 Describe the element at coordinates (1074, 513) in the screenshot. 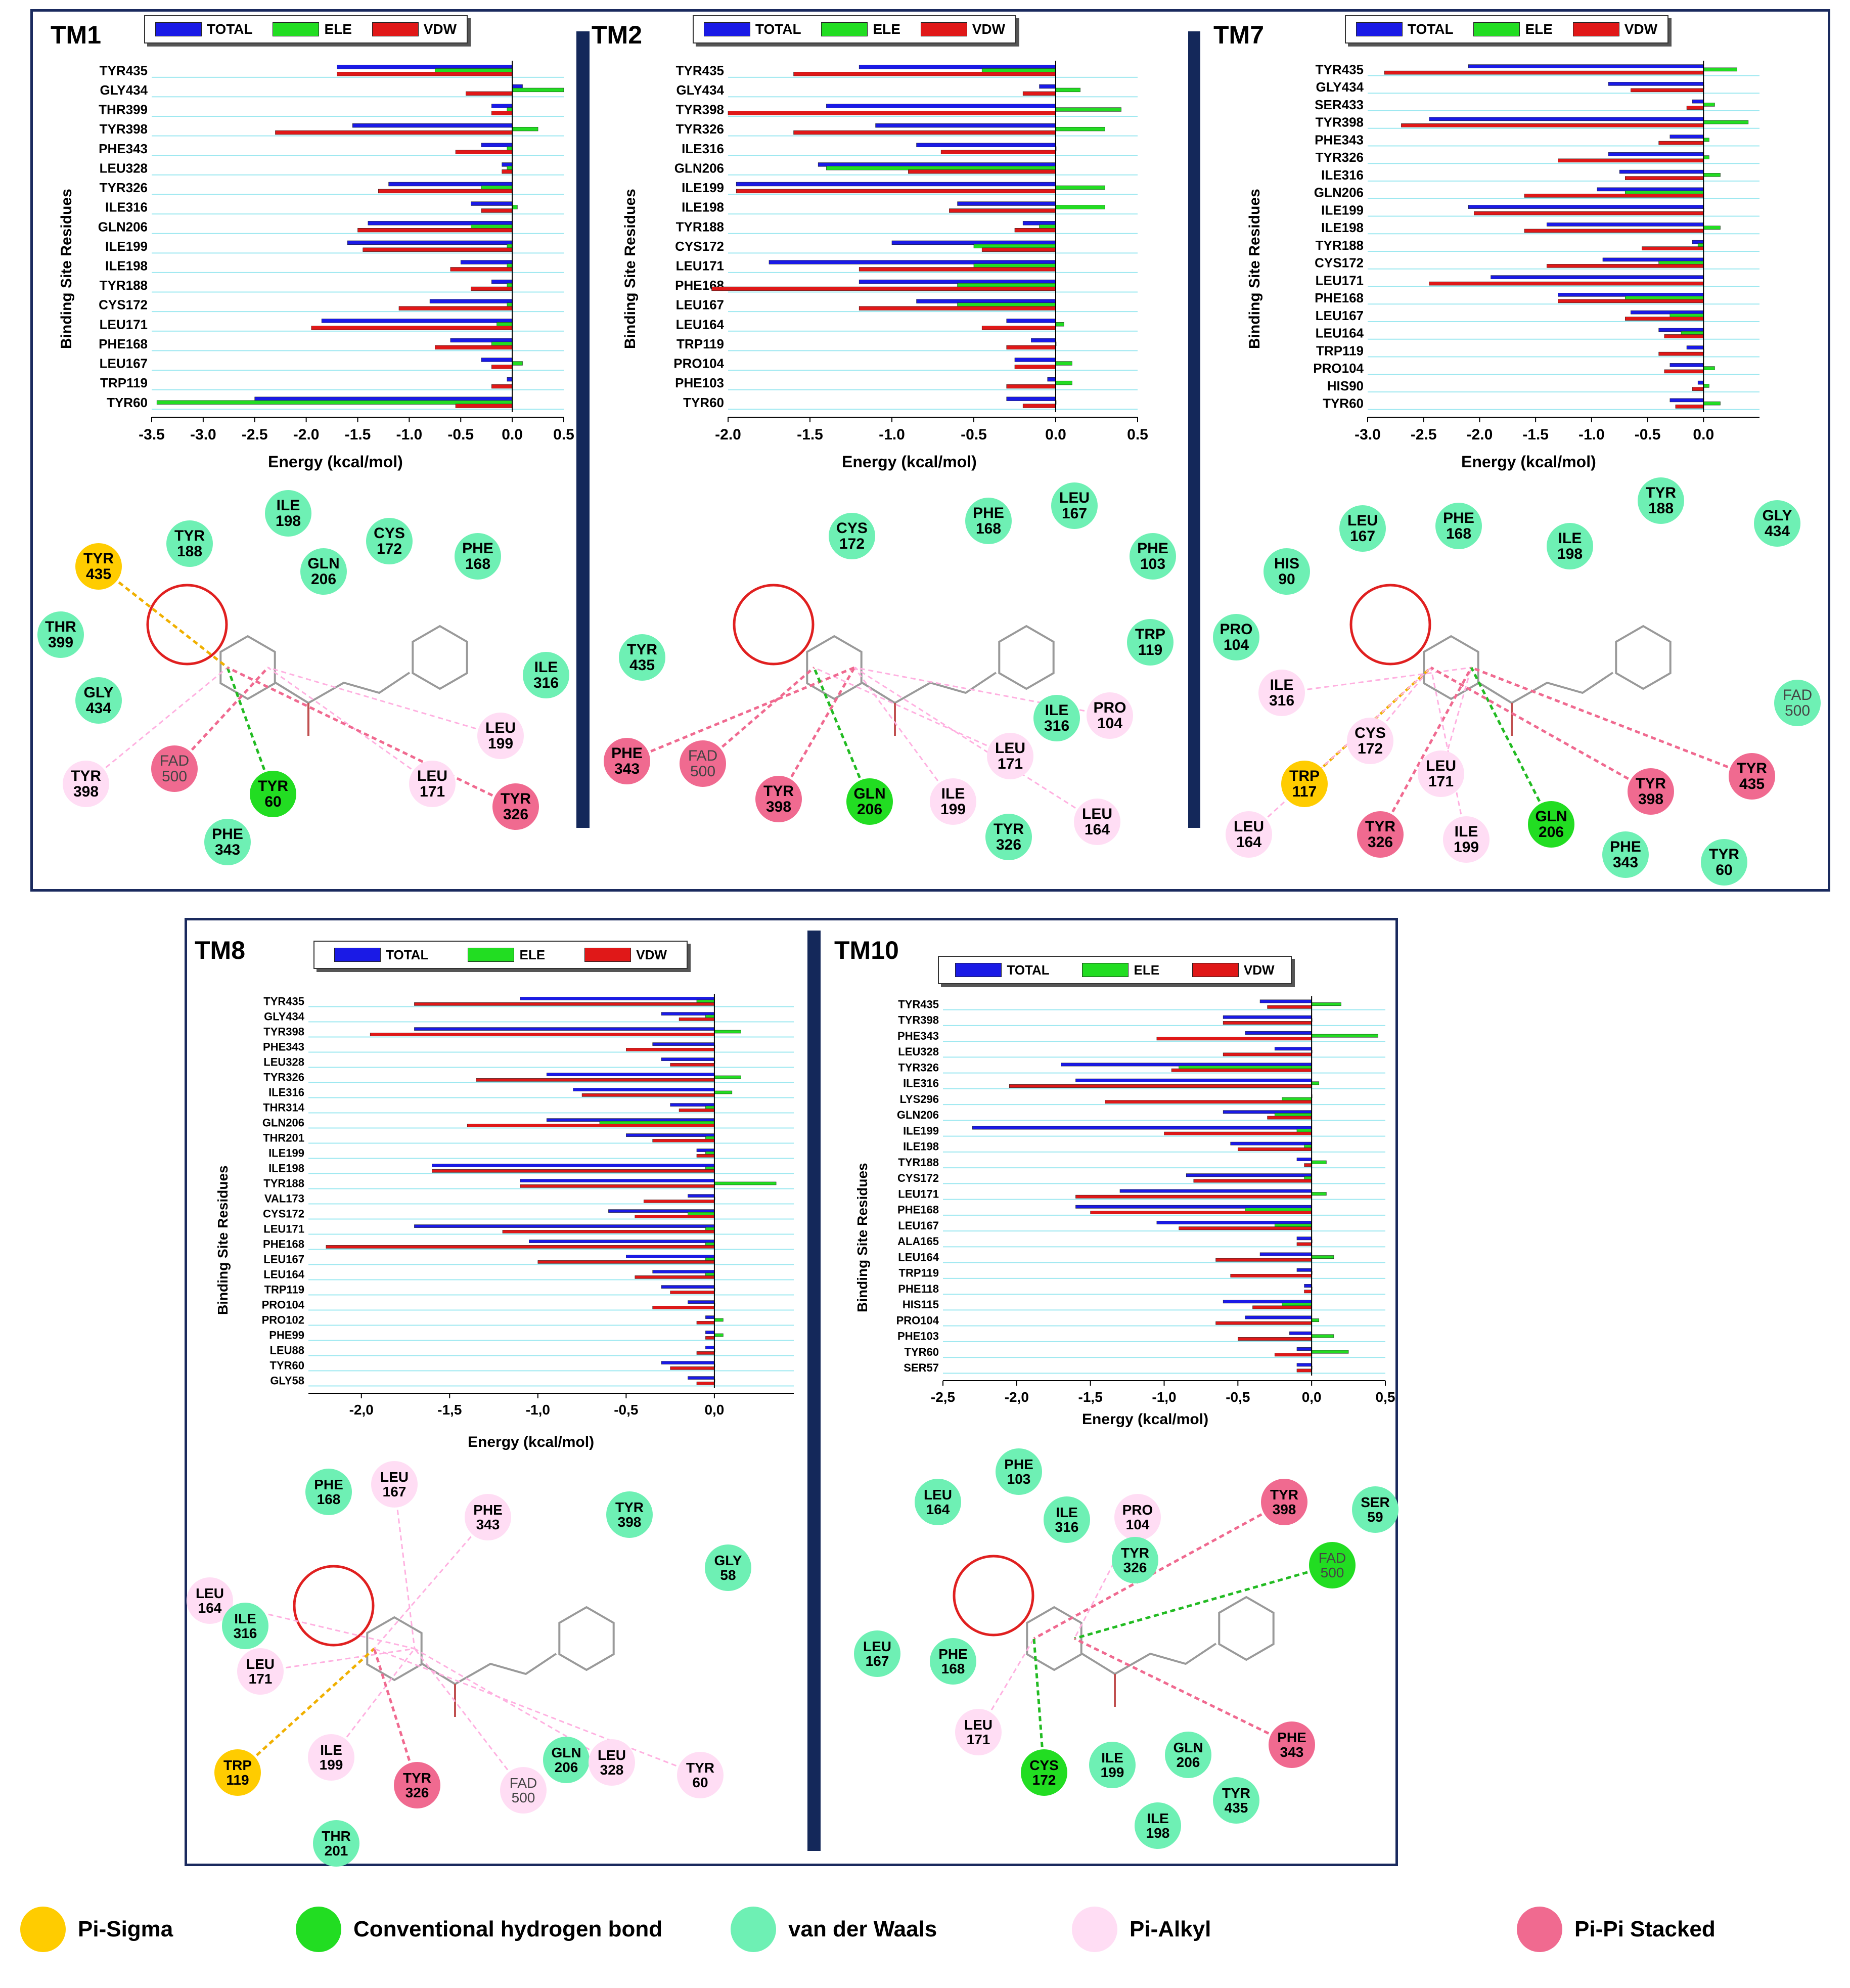

I see `residue-number: 167` at that location.